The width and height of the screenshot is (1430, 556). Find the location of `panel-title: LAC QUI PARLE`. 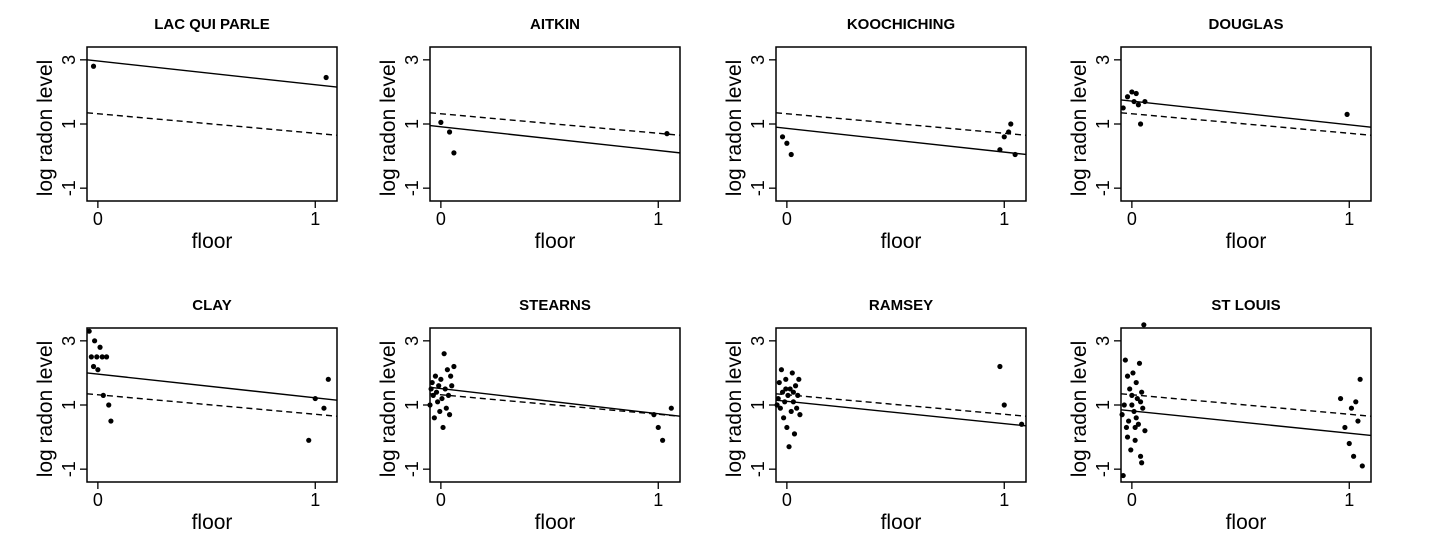

panel-title: LAC QUI PARLE is located at coordinates (212, 24).